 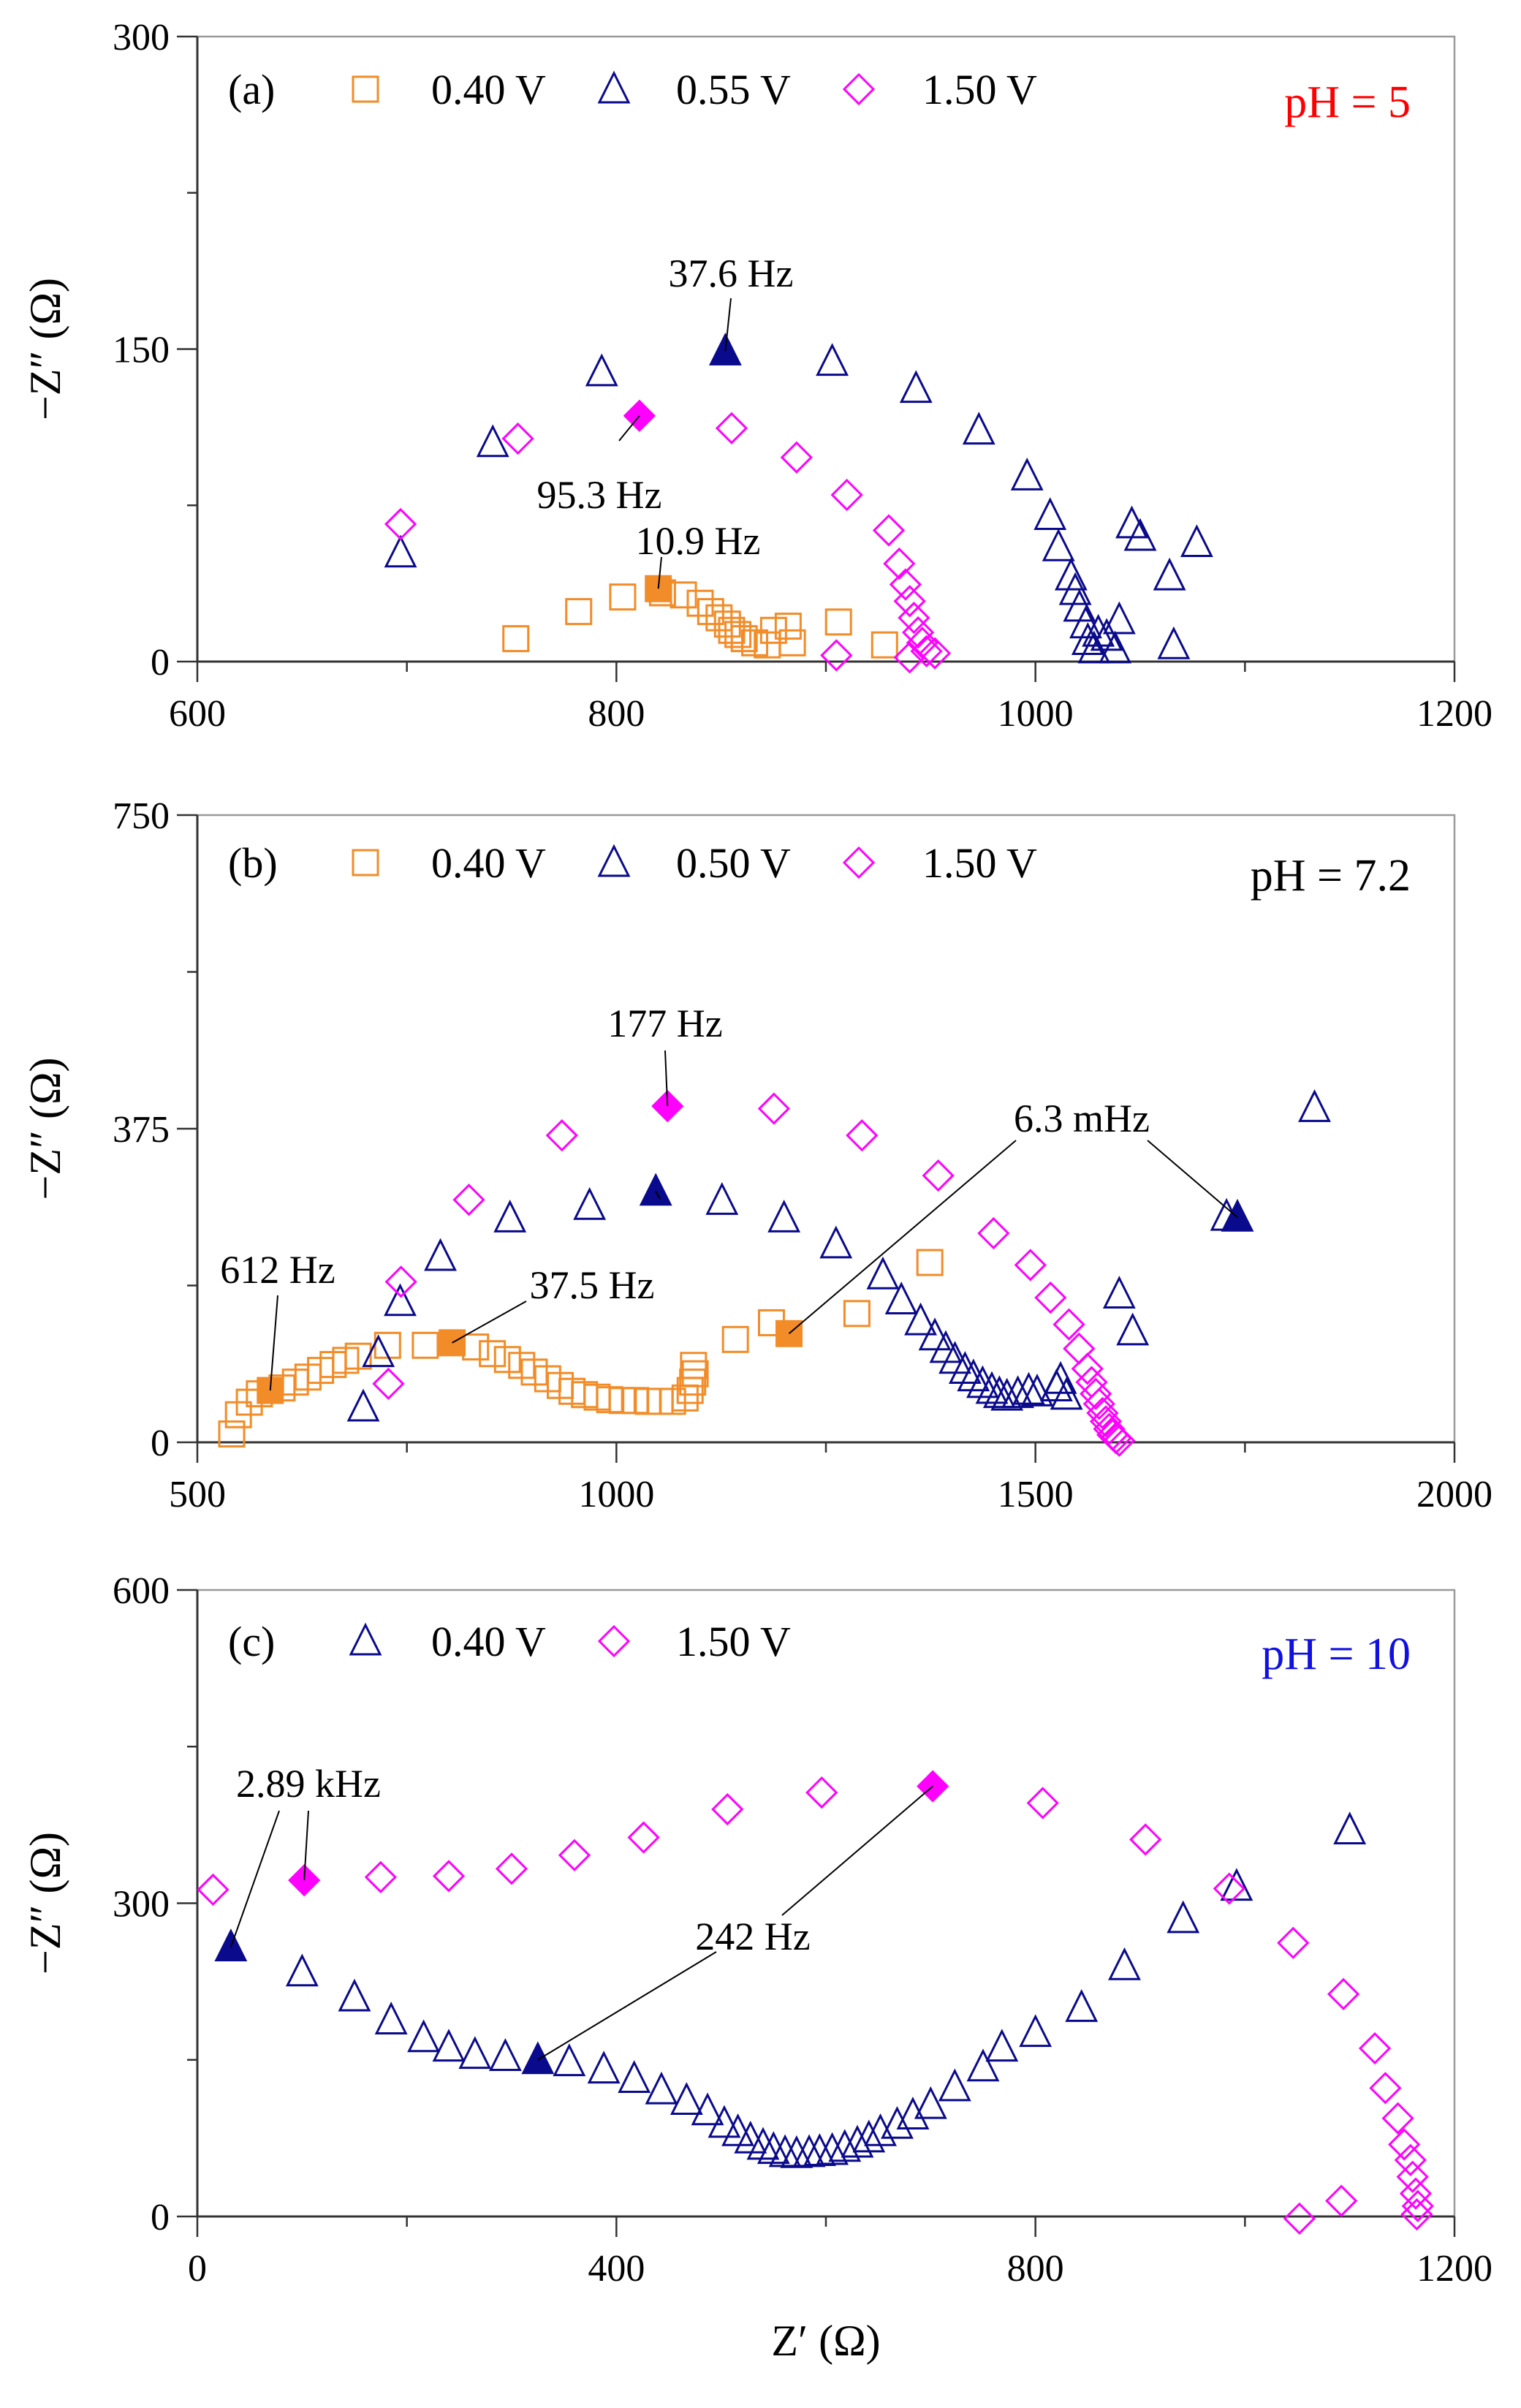 I want to click on legend-label: 1.50 V, so click(x=979, y=863).